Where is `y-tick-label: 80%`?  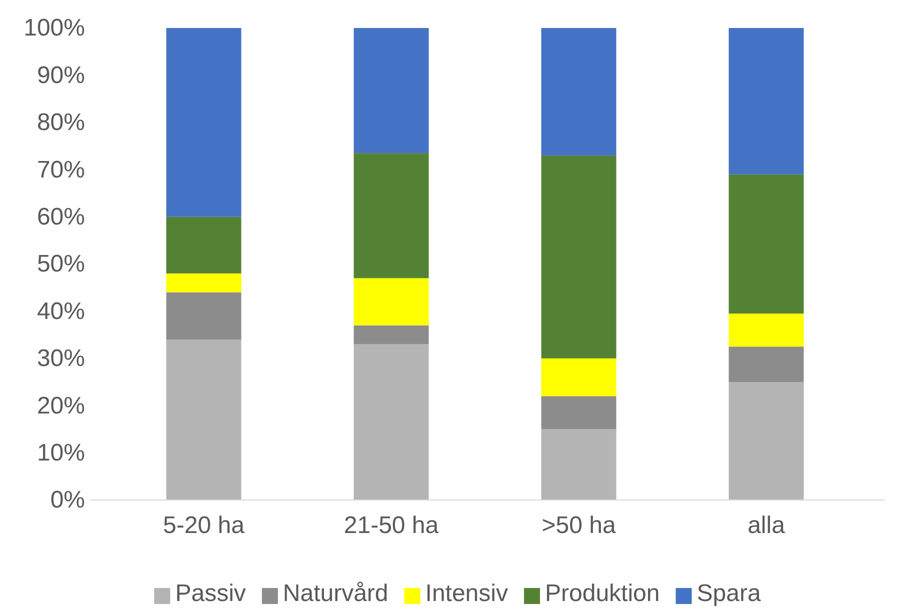 y-tick-label: 80% is located at coordinates (60, 122).